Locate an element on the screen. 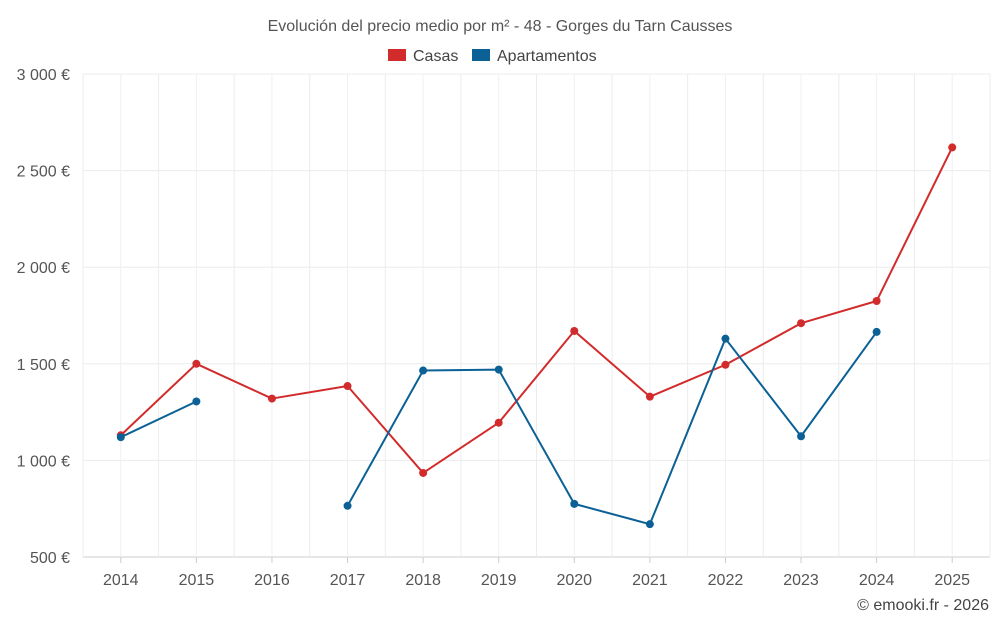  legend-item-apartamentos: Apartamentos is located at coordinates (534, 56).